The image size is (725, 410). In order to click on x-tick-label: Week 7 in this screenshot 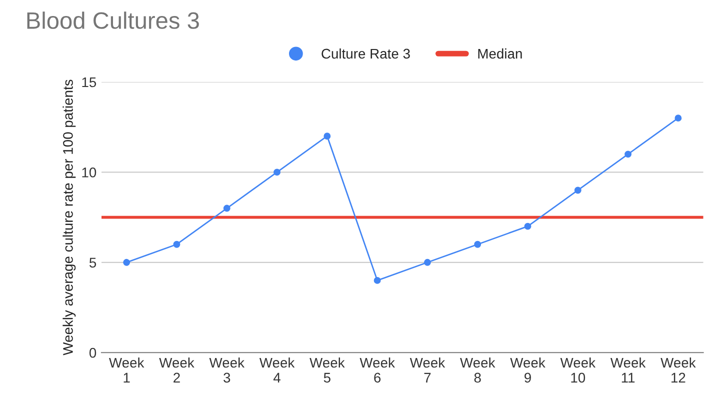, I will do `click(428, 369)`.